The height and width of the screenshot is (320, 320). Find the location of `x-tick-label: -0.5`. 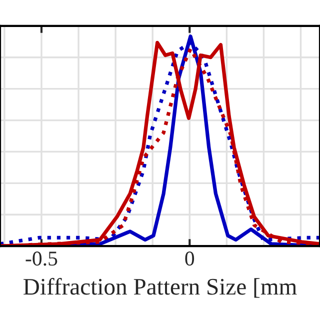

x-tick-label: -0.5 is located at coordinates (42, 259).